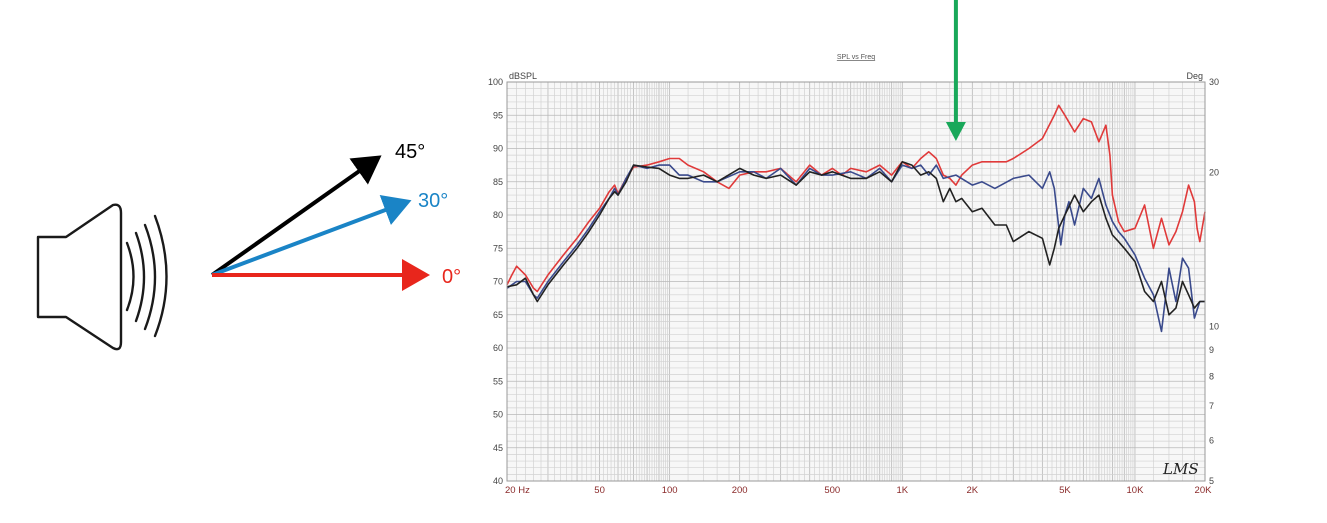 The width and height of the screenshot is (1327, 523). Describe the element at coordinates (1214, 327) in the screenshot. I see `y2-tick-label: 10` at that location.